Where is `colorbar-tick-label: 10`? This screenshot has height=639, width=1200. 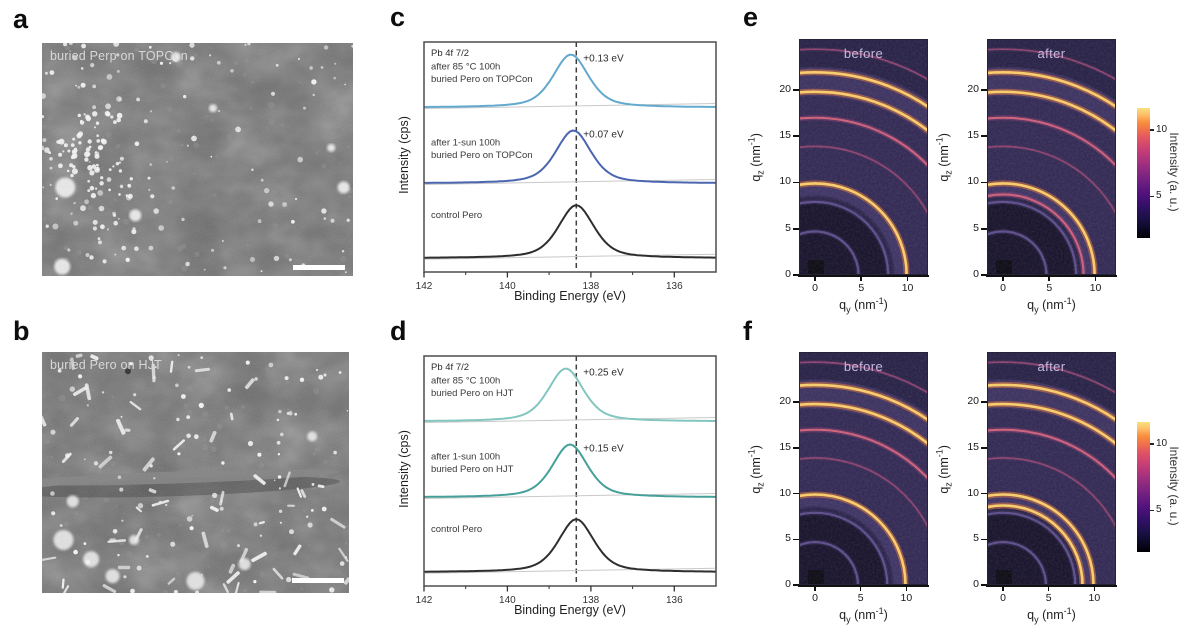
colorbar-tick-label: 10 is located at coordinates (1162, 129).